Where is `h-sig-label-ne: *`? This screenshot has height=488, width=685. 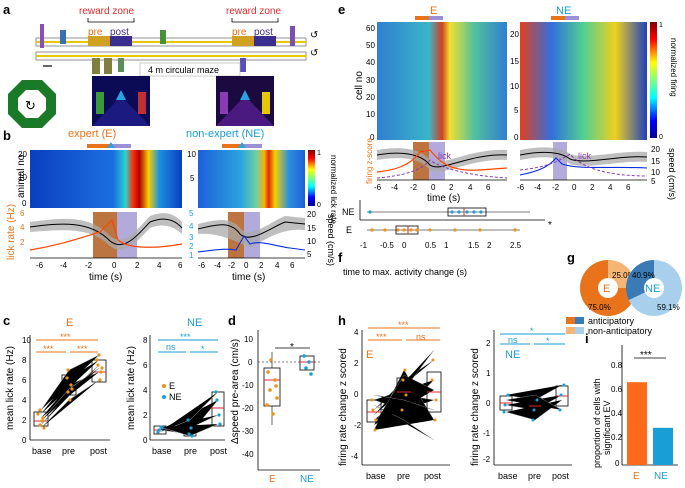 h-sig-label-ne: * is located at coordinates (548, 341).